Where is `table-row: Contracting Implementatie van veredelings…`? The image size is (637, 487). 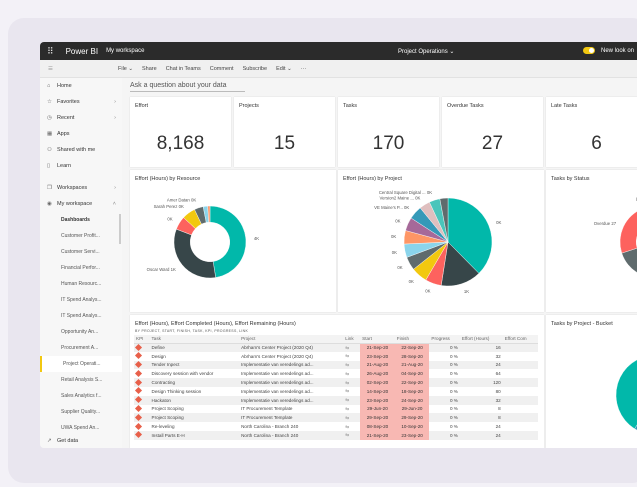 table-row: Contracting Implementatie van veredelings… is located at coordinates (336, 382).